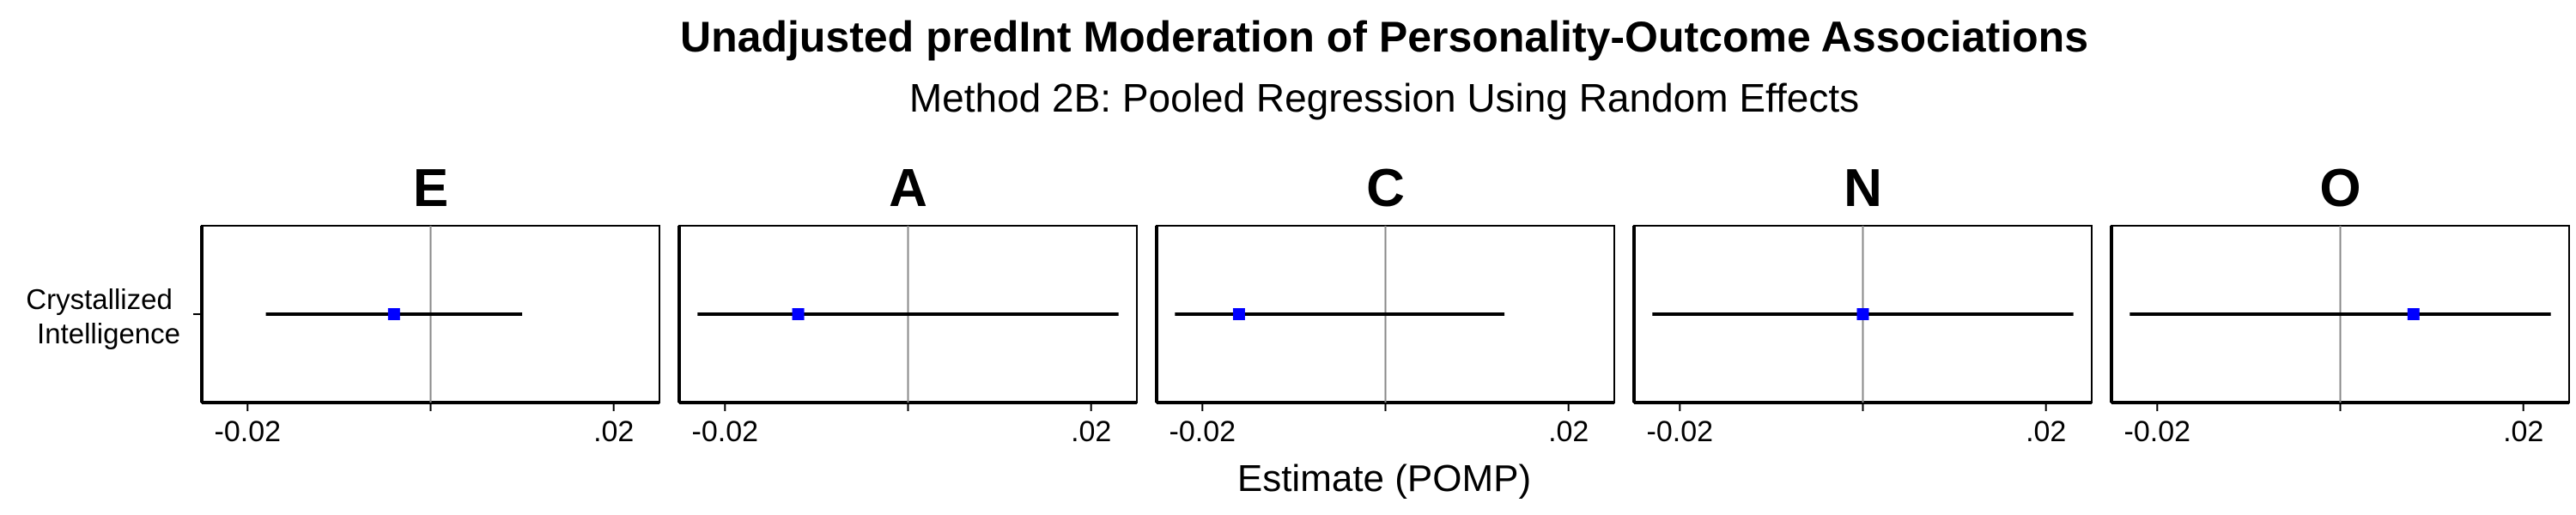 Image resolution: width=2576 pixels, height=515 pixels. What do you see at coordinates (1203, 431) in the screenshot?
I see `x-tick-label-c-0: -0.02` at bounding box center [1203, 431].